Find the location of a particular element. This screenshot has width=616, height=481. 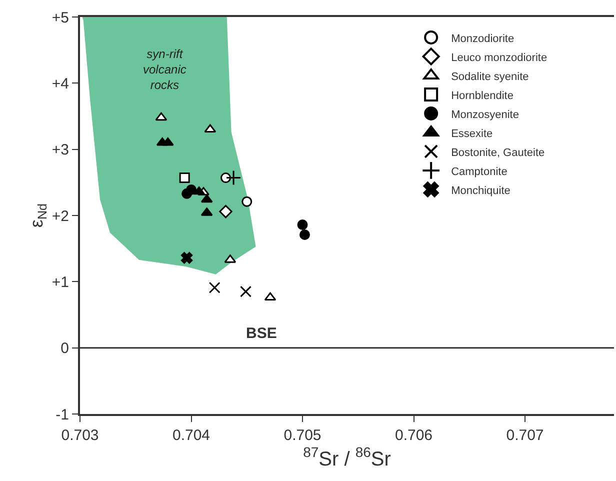

y-tick-label: +2 is located at coordinates (60, 216).